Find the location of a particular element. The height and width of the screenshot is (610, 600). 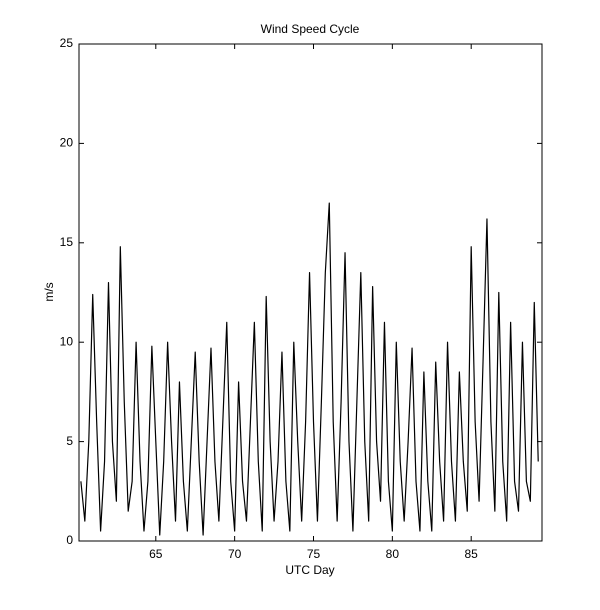

y-tick-label: 20 is located at coordinates (67, 143).